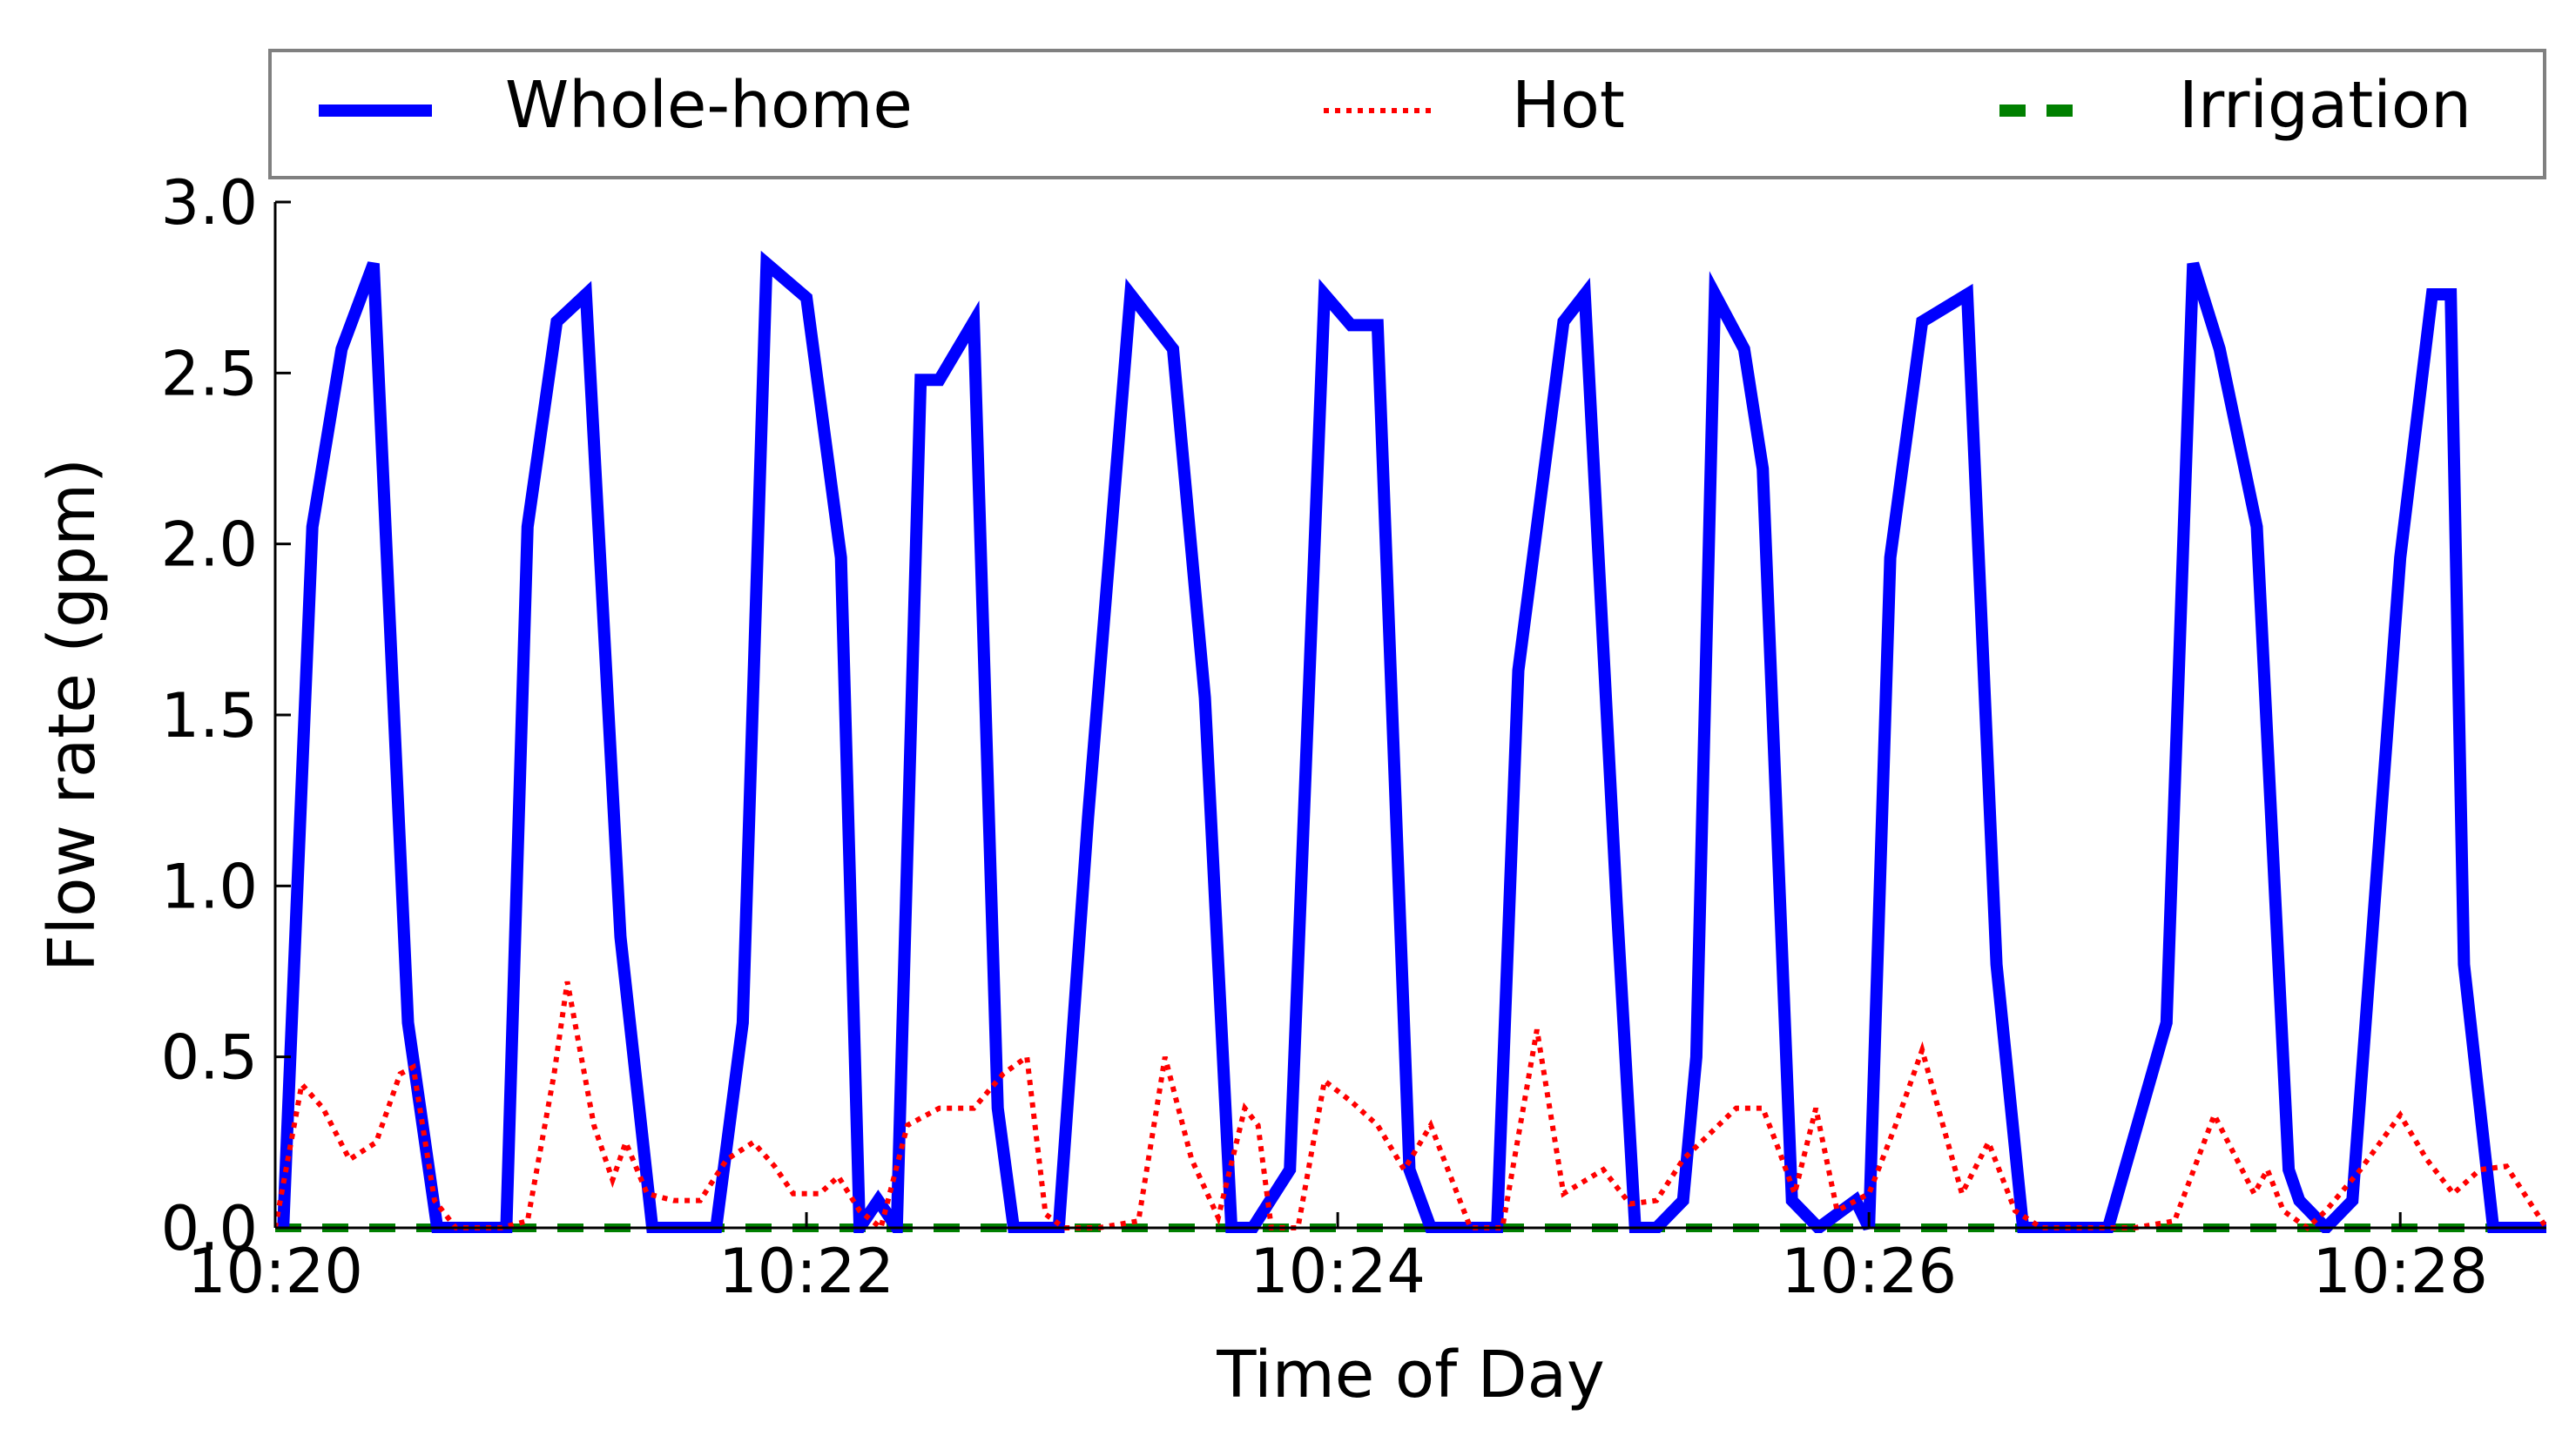 This screenshot has height=1456, width=2569. I want to click on y-tick-label: 3.0, so click(210, 203).